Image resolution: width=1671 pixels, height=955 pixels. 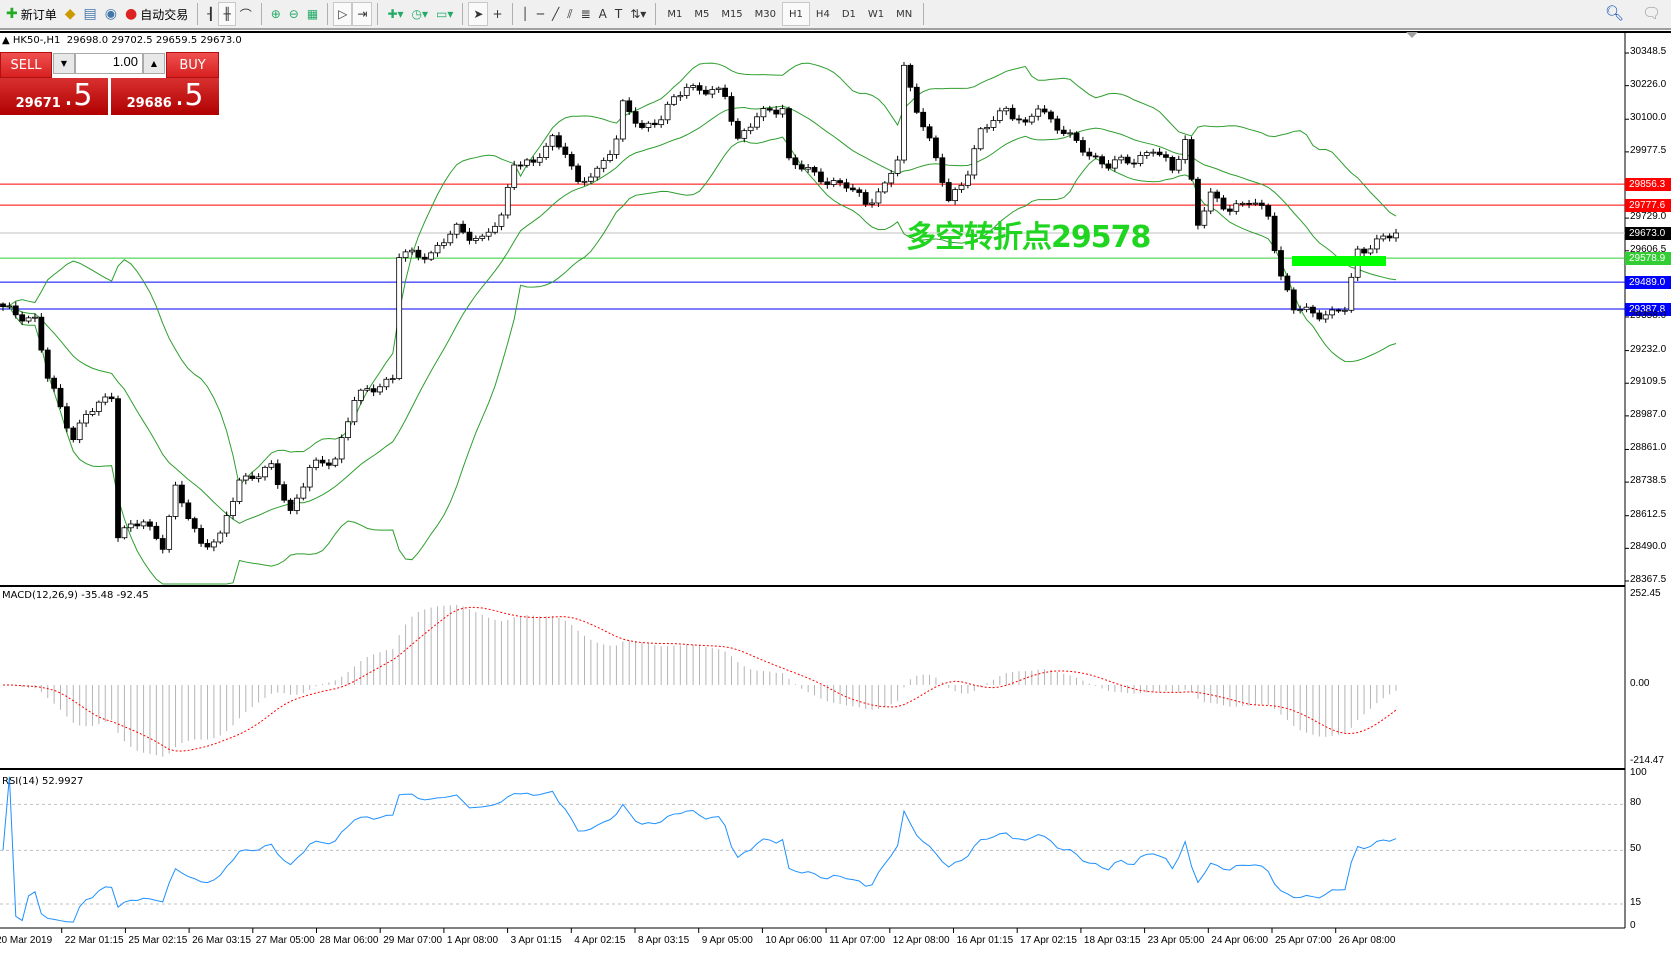 What do you see at coordinates (149, 103) in the screenshot?
I see `buy-price-main: 29686` at bounding box center [149, 103].